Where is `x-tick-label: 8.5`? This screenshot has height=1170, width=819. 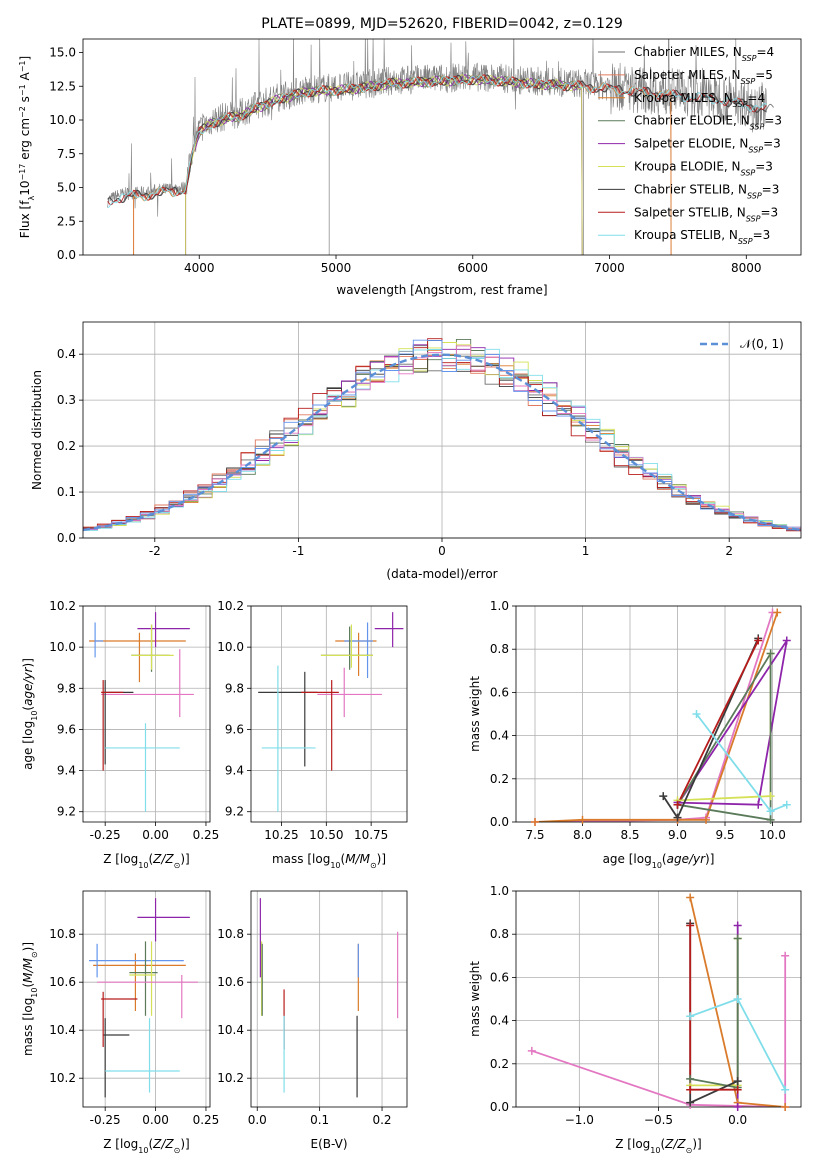 x-tick-label: 8.5 is located at coordinates (629, 835).